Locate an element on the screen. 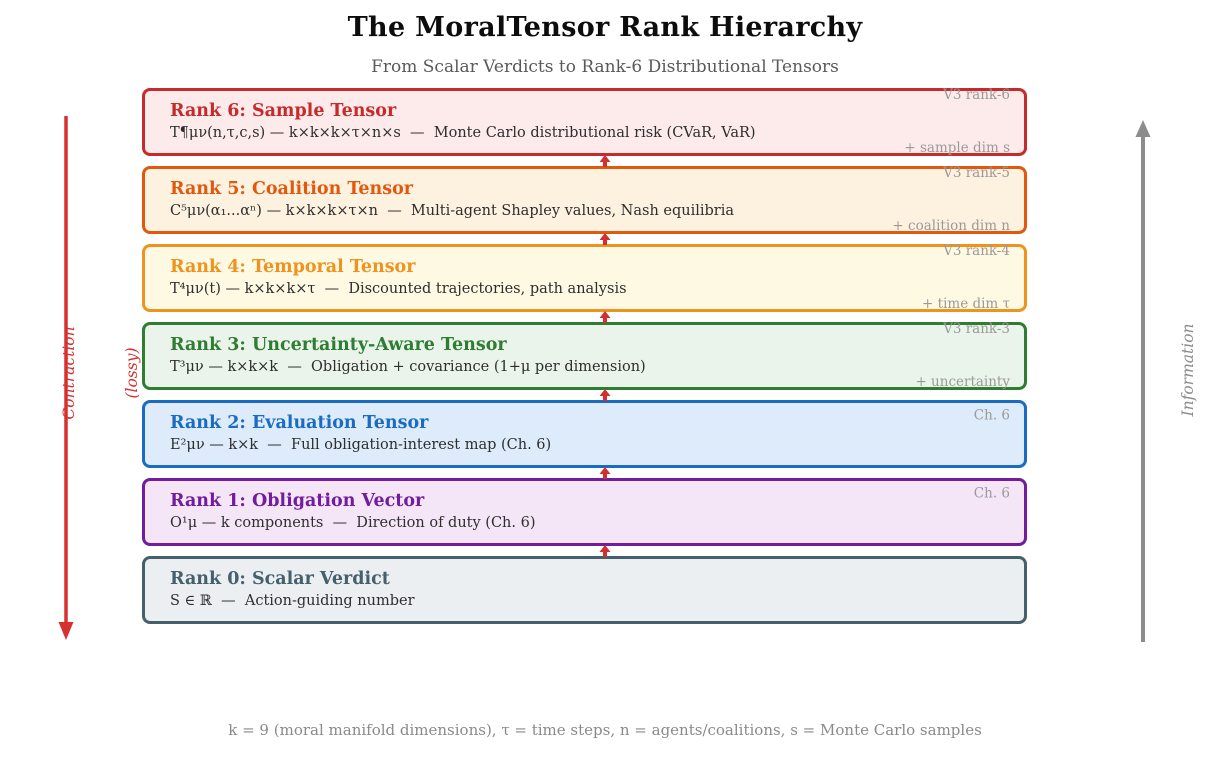 Image resolution: width=1210 pixels, height=775 pixels. rank-1-note-line1: Ch. 6 is located at coordinates (991, 493).